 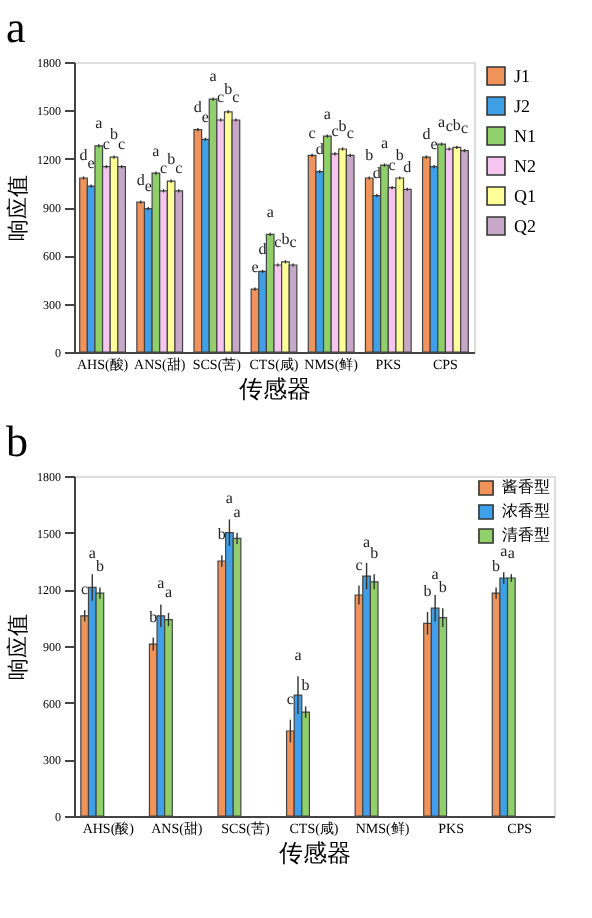 I want to click on legend-label: Q2, so click(x=525, y=226).